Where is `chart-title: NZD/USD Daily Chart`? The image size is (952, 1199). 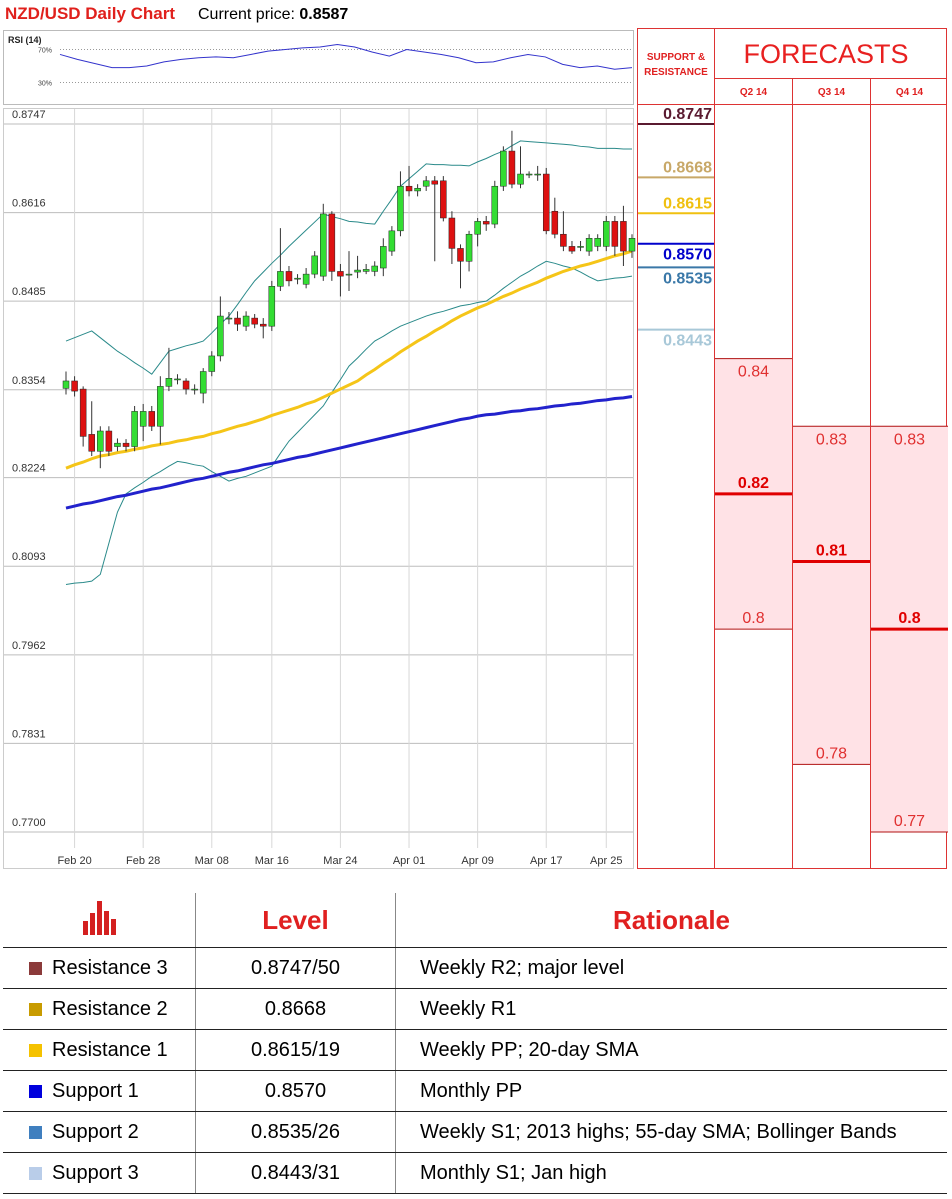 chart-title: NZD/USD Daily Chart is located at coordinates (90, 13).